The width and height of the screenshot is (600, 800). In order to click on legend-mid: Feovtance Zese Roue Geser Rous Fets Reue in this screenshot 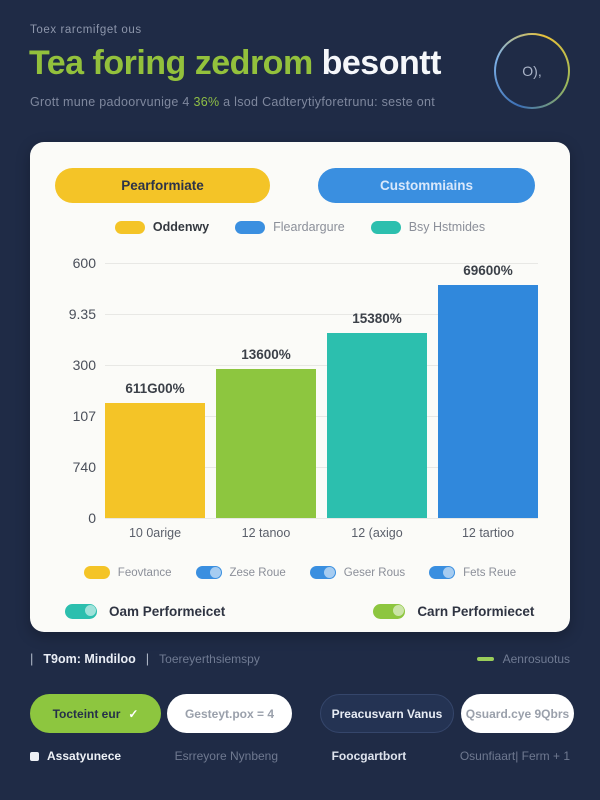, I will do `click(300, 572)`.